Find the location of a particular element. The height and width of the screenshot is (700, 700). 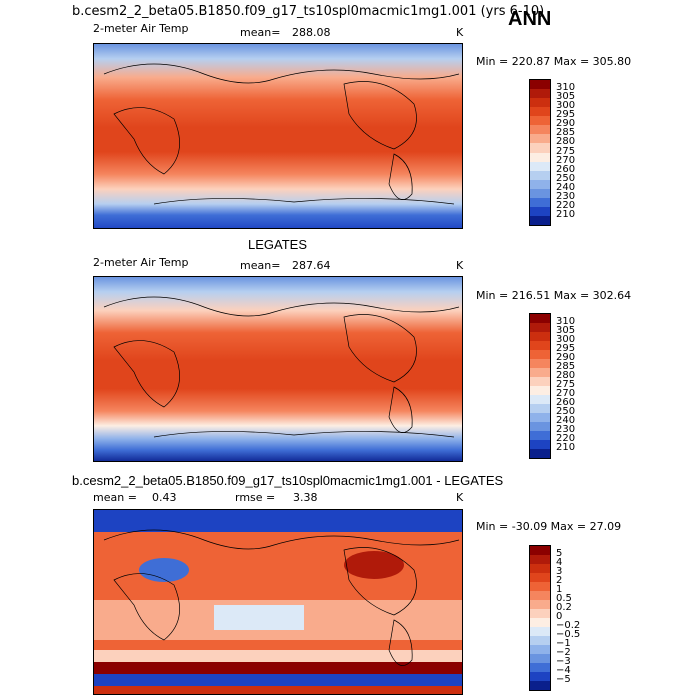

panel3-colorbar is located at coordinates (540, 618).